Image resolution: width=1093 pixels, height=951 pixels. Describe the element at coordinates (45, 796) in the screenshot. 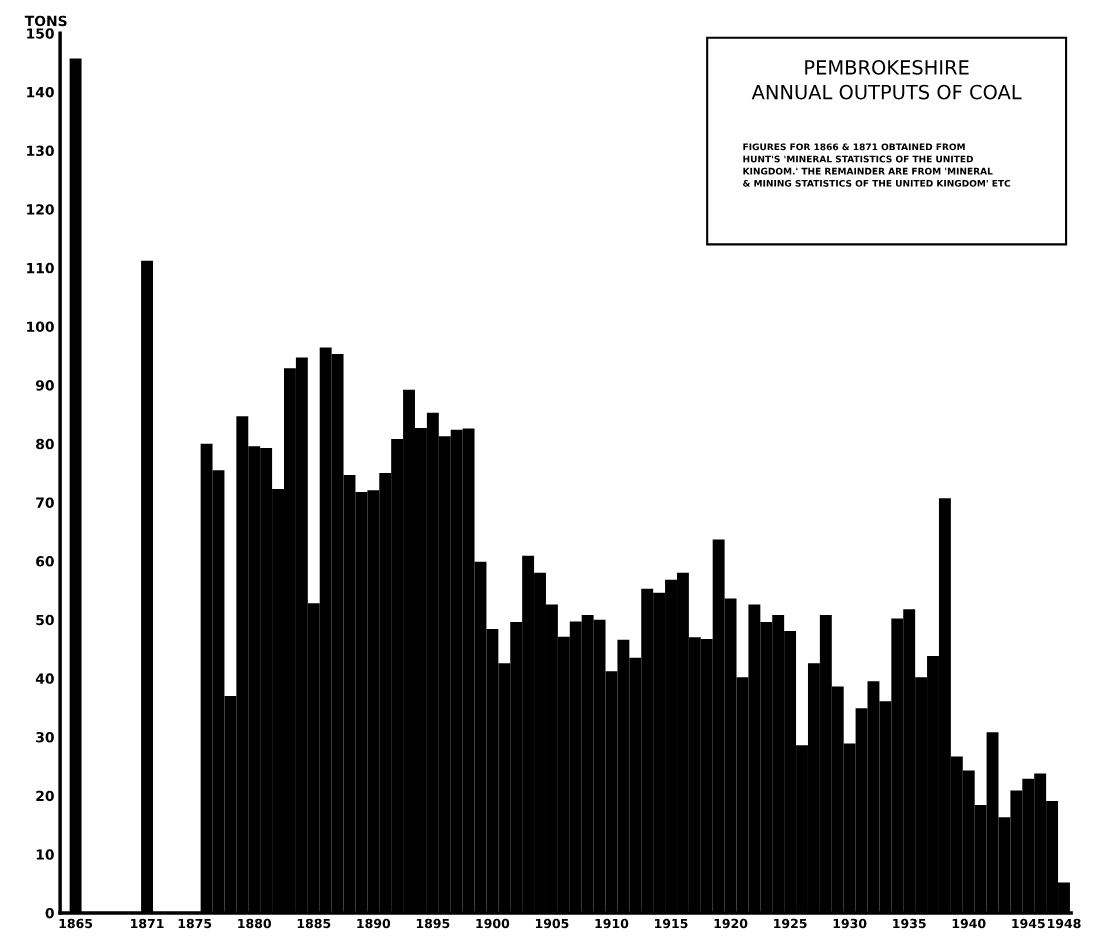

I see `y-tick-label: 20` at that location.